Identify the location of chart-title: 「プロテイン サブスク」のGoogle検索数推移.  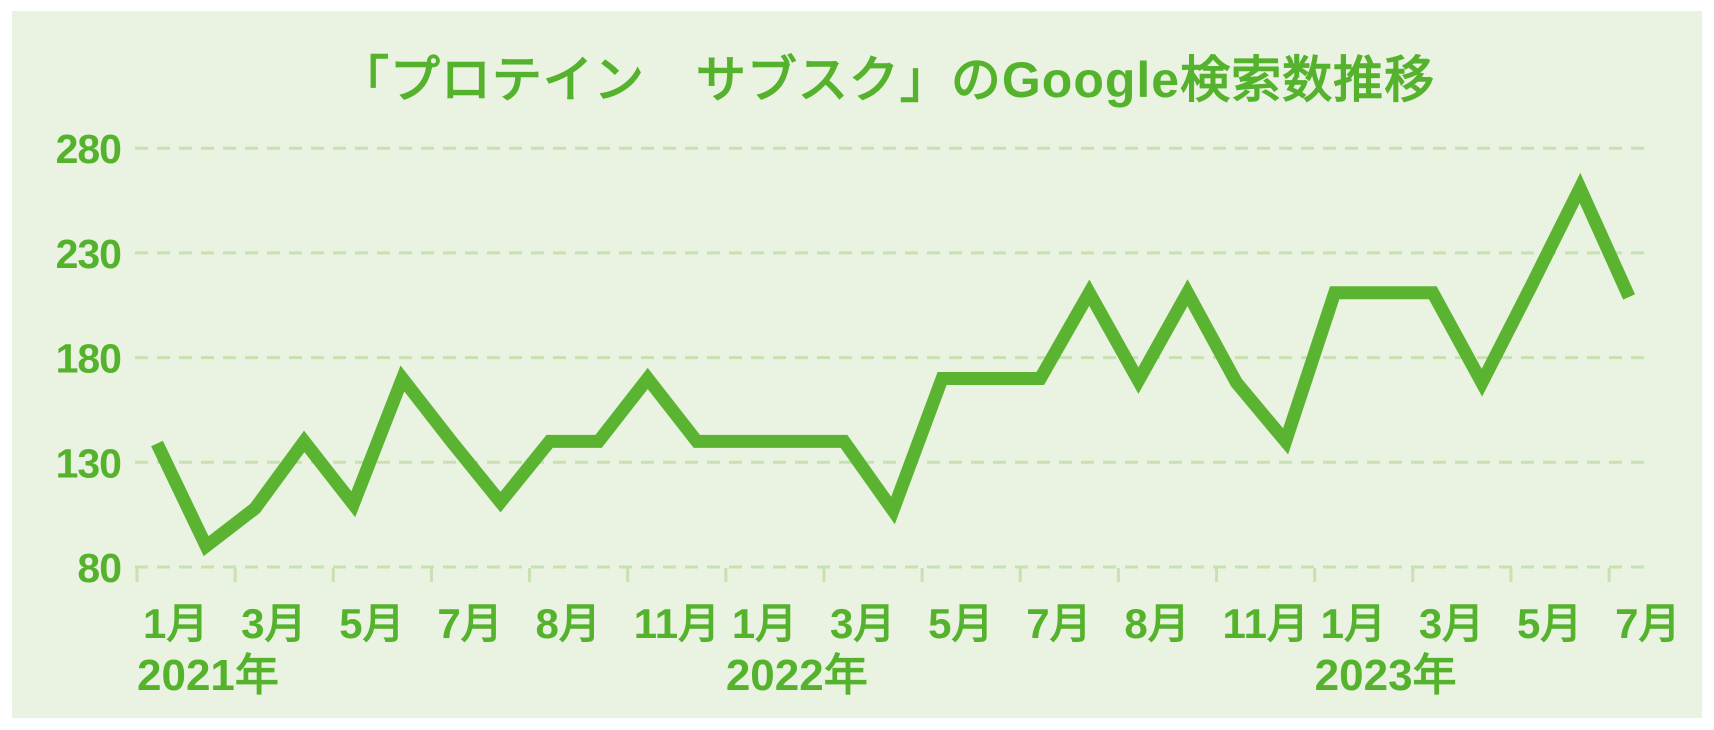
(887, 80).